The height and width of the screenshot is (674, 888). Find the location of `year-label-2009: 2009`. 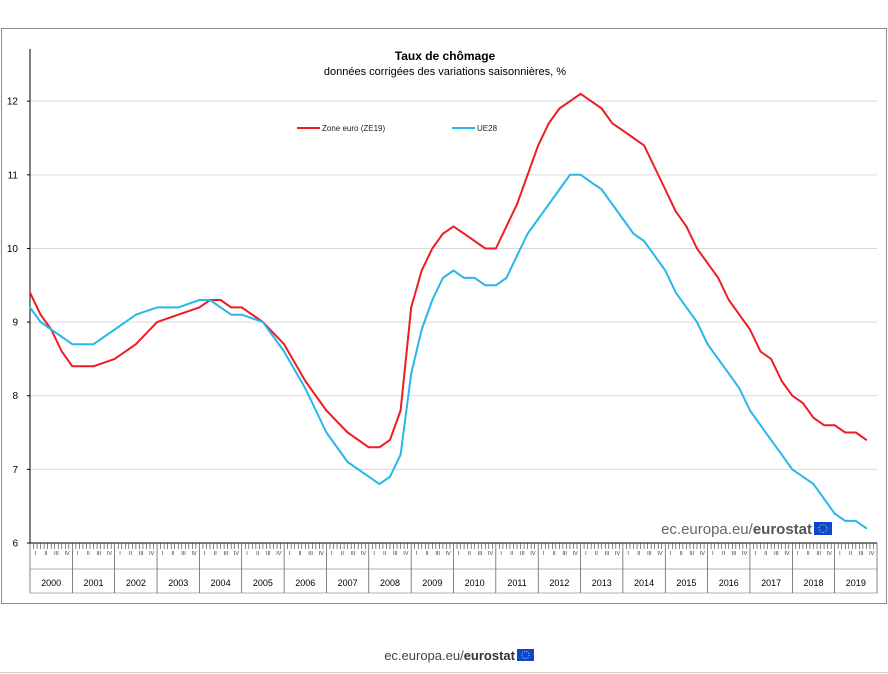

year-label-2009: 2009 is located at coordinates (432, 583).